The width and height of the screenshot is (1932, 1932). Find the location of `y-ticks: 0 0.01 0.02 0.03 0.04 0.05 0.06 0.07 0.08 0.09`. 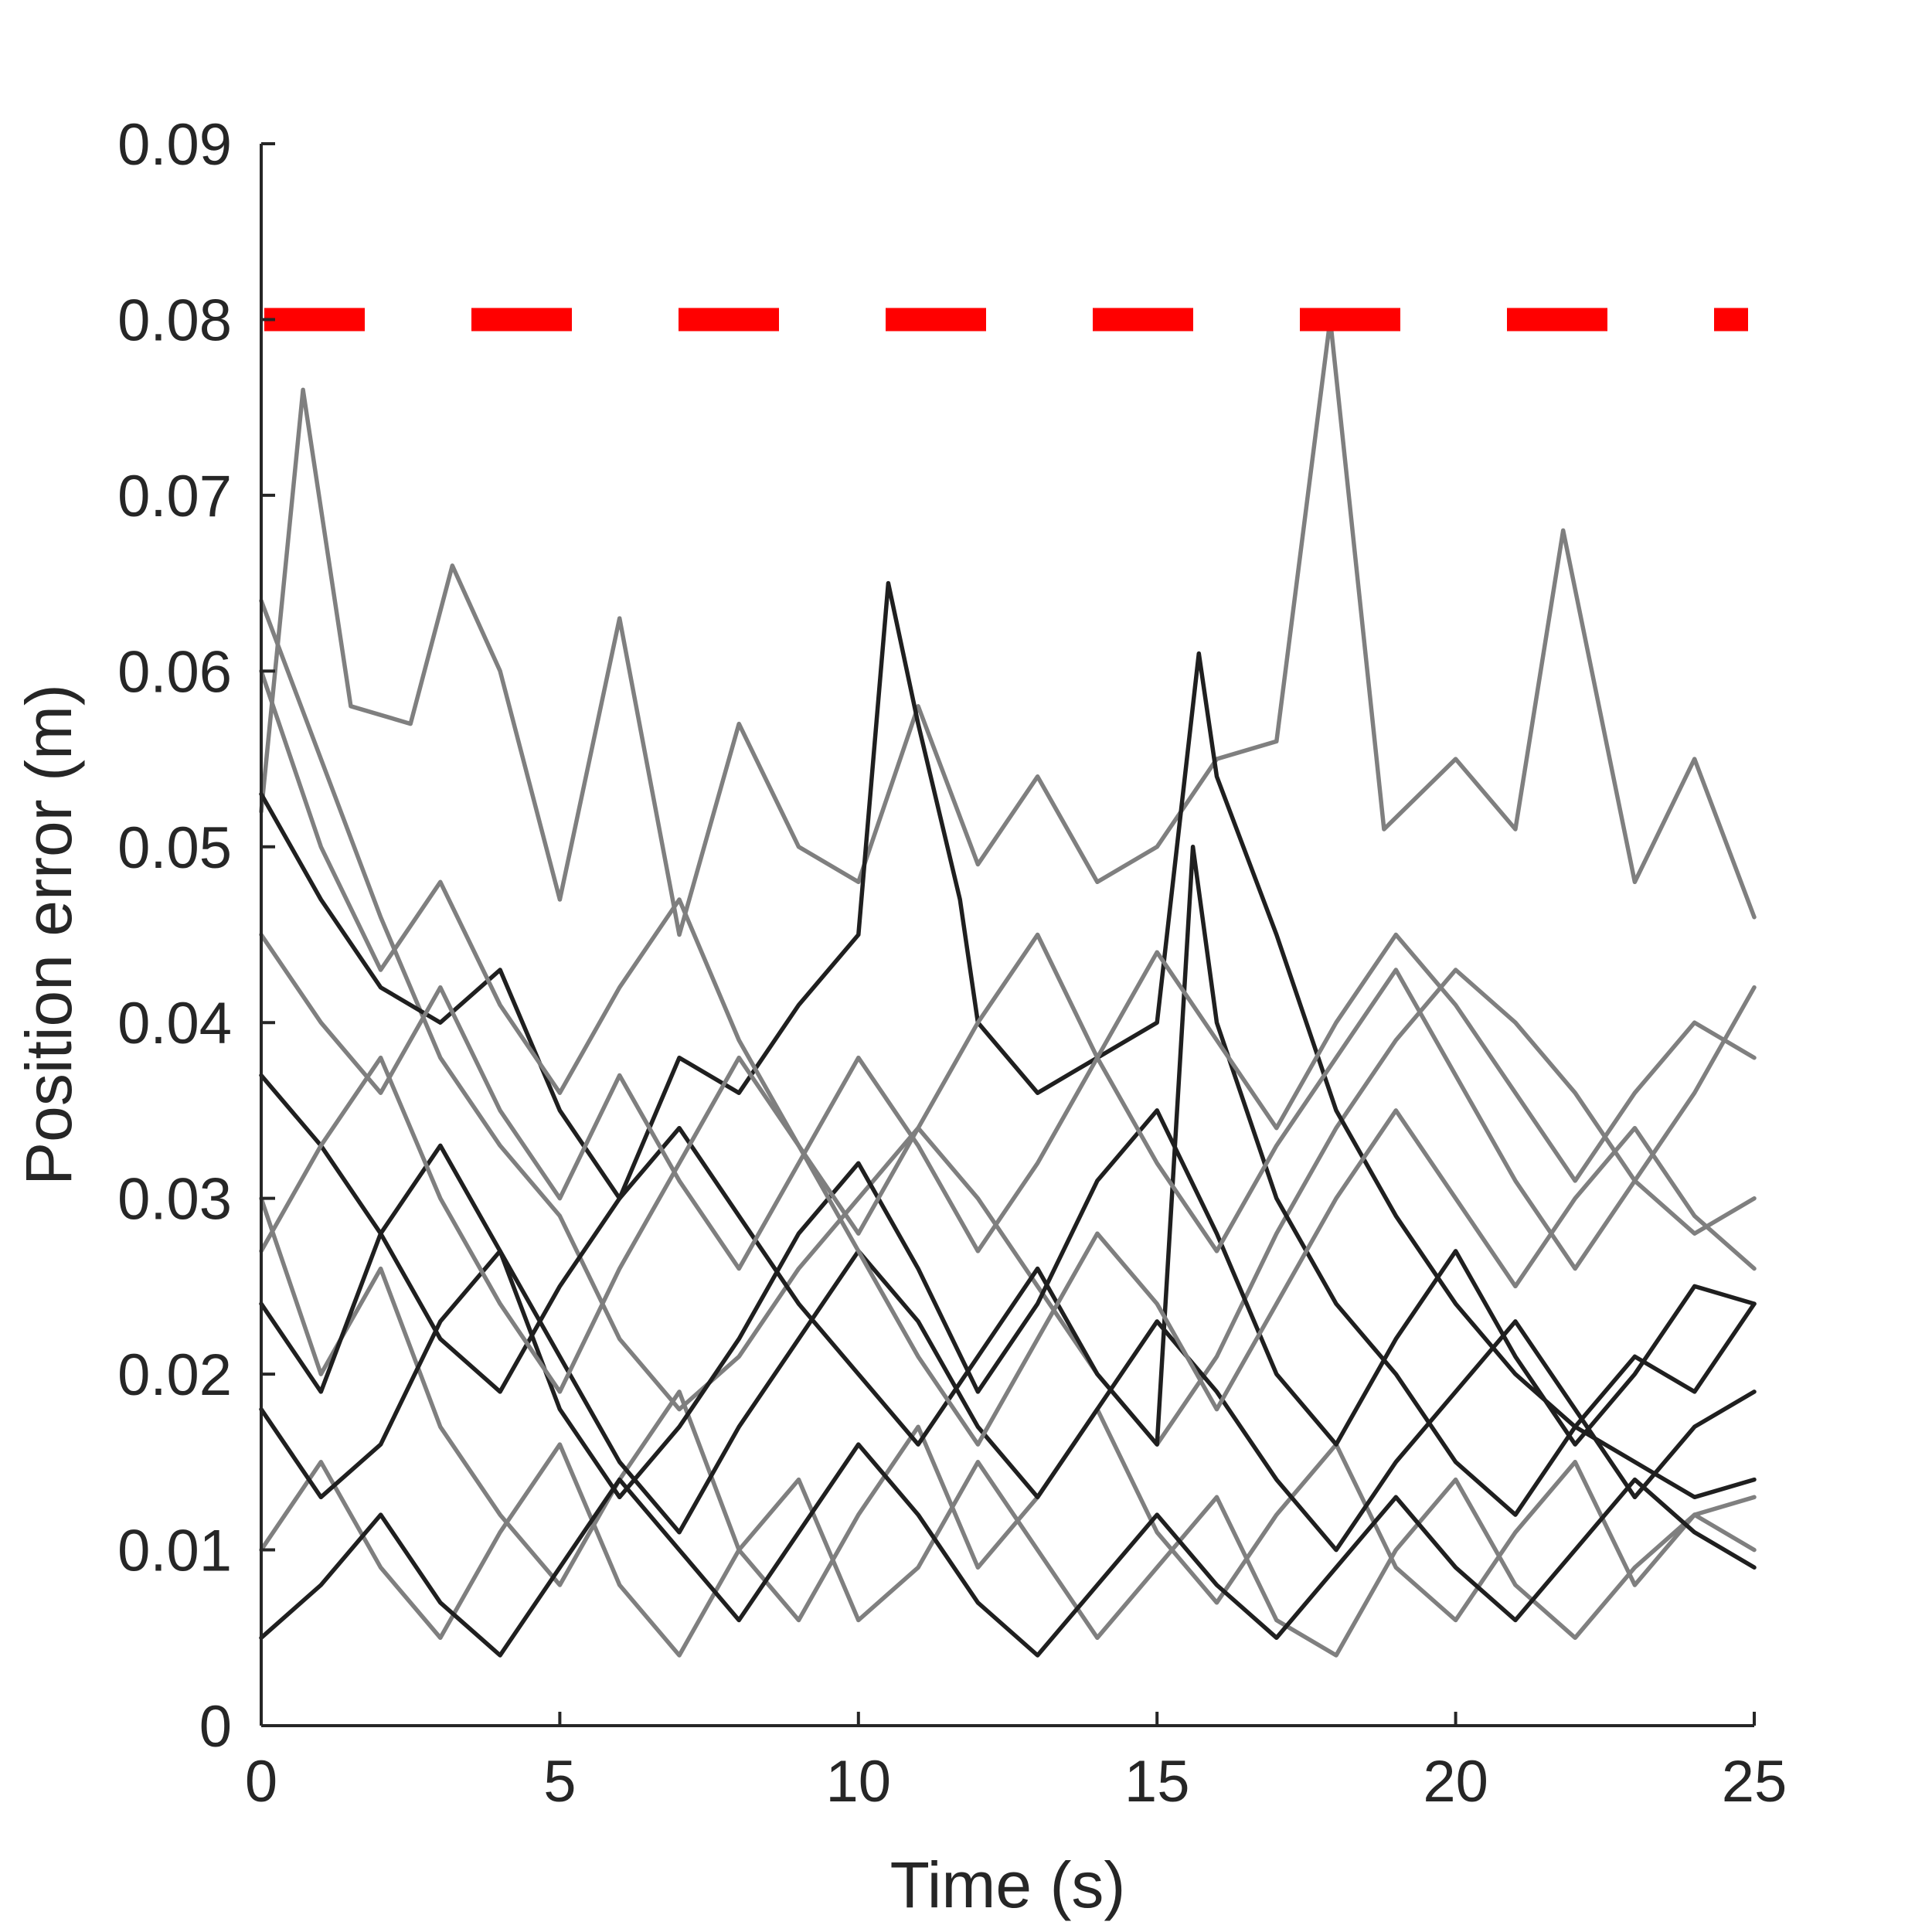

y-ticks: 0 0.01 0.02 0.03 0.04 0.05 0.06 0.07 0.08 0.09 is located at coordinates (196, 936).